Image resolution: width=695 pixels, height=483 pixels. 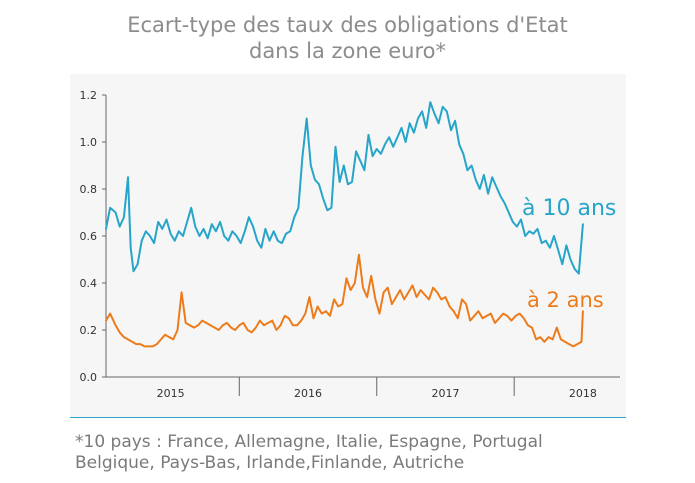 What do you see at coordinates (89, 236) in the screenshot?
I see `y-tick-label: 0.6` at bounding box center [89, 236].